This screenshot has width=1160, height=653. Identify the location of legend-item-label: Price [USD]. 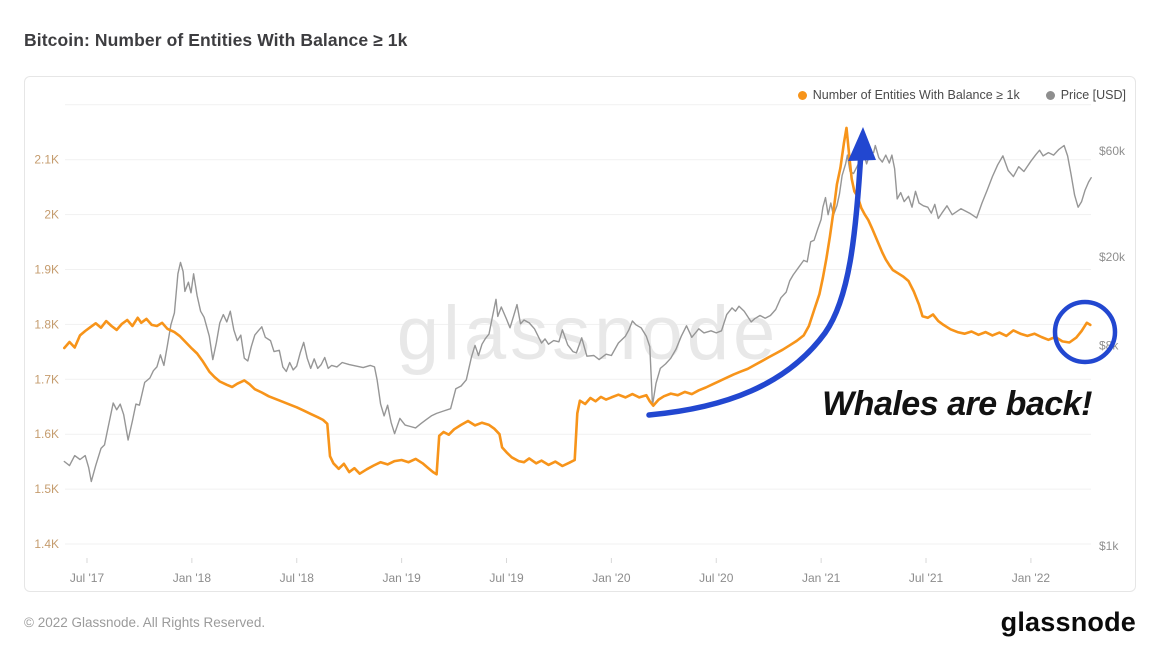
(1093, 95).